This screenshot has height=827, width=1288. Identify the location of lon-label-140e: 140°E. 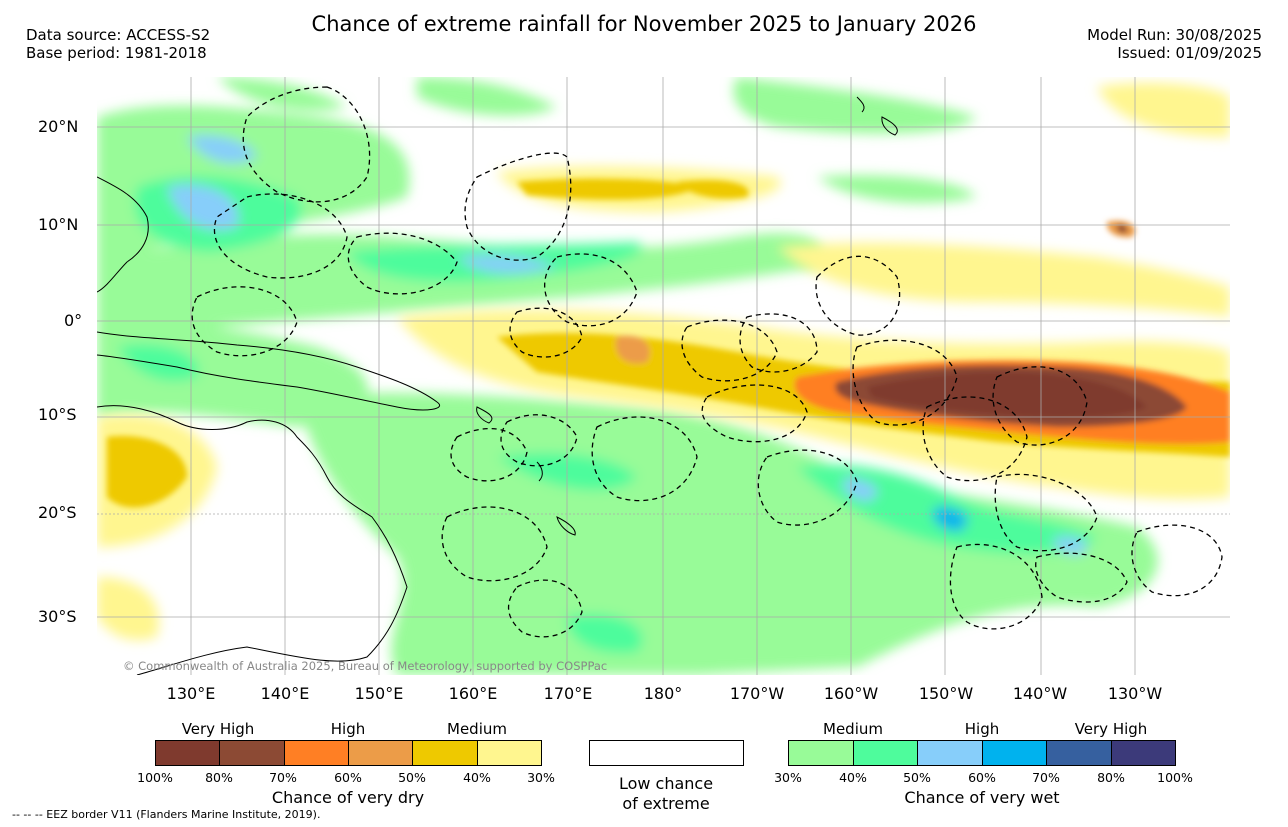
(285, 693).